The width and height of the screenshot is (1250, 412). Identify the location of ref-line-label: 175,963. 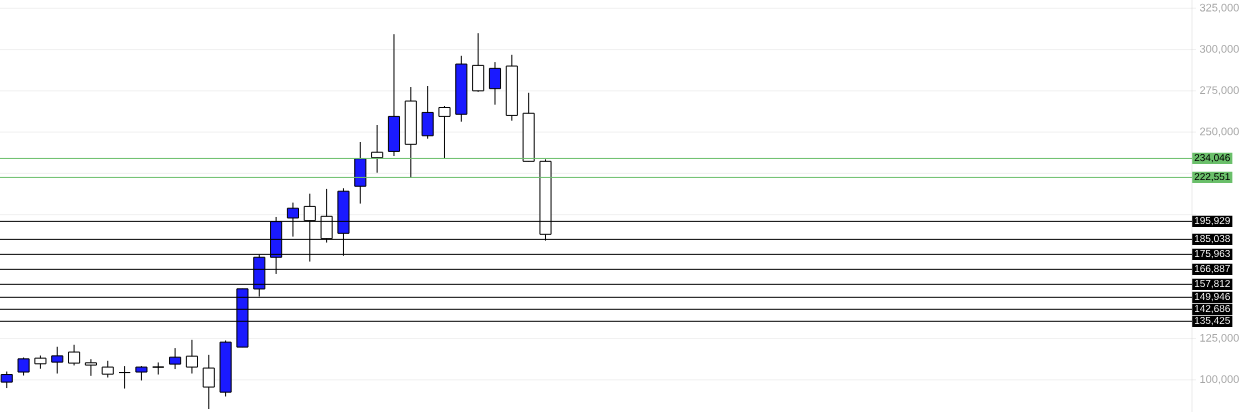
(1212, 254).